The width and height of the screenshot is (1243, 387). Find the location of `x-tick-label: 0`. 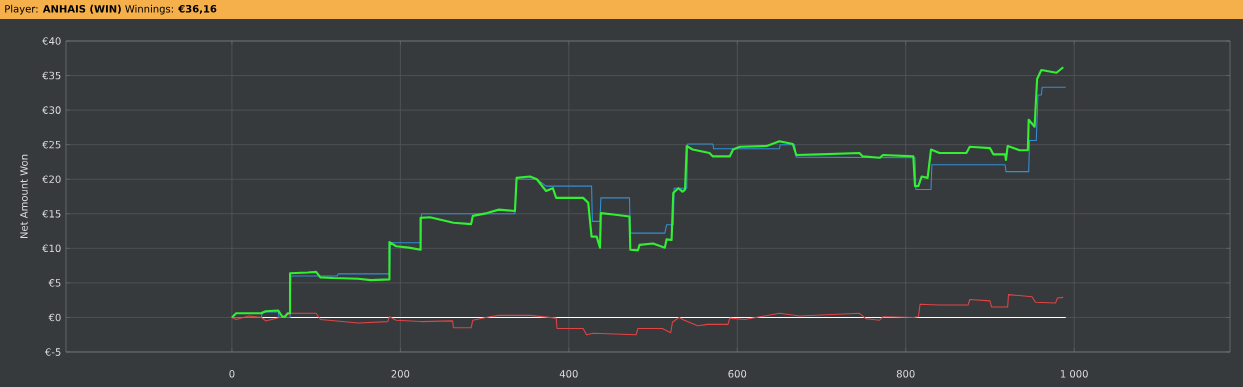

x-tick-label: 0 is located at coordinates (232, 374).